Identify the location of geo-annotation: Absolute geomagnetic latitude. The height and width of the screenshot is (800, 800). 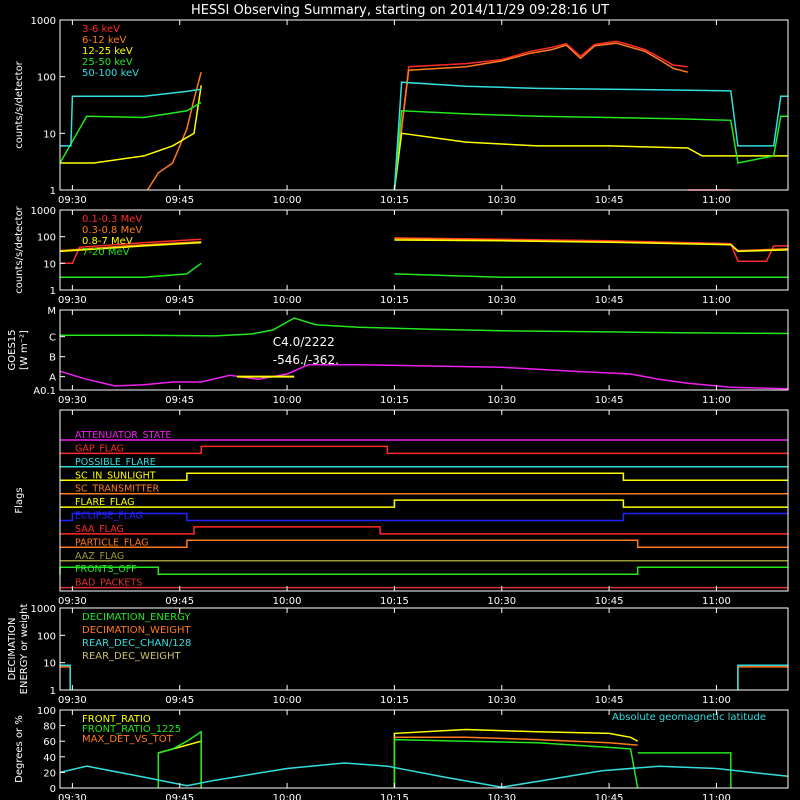
(689, 717).